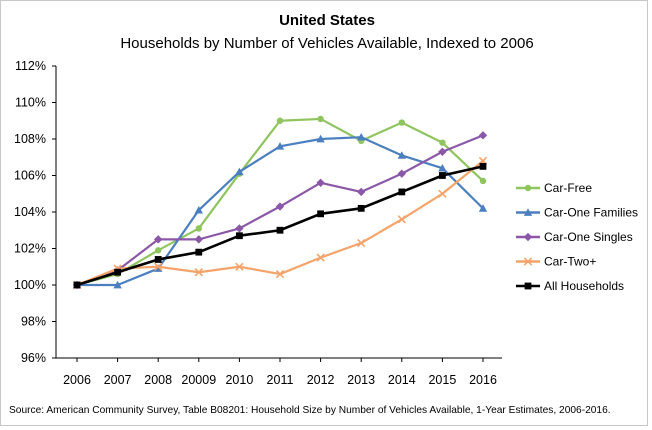 The height and width of the screenshot is (430, 652). Describe the element at coordinates (442, 380) in the screenshot. I see `x-tick-label: 2015` at that location.